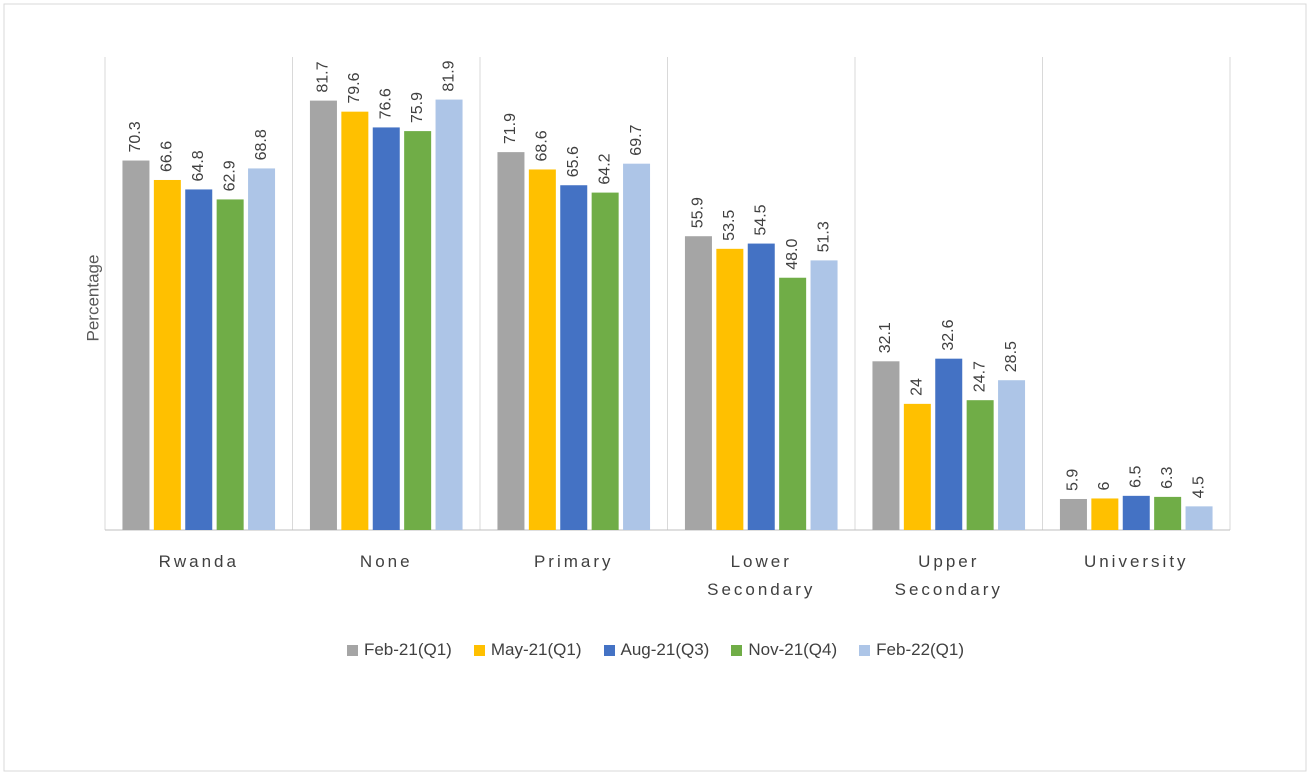  Describe the element at coordinates (636, 139) in the screenshot. I see `data-label: 69.7` at that location.